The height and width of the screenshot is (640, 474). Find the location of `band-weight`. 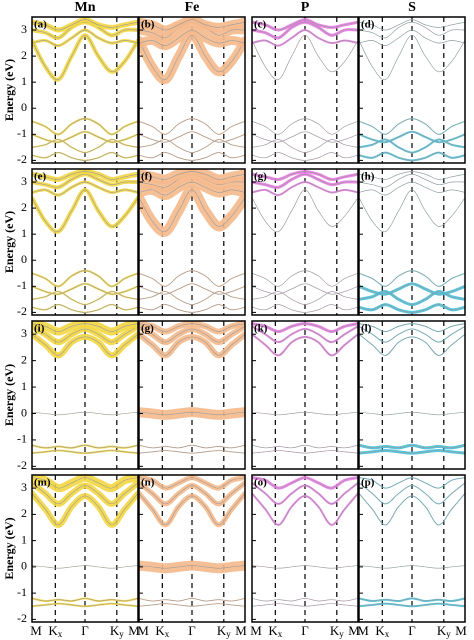

band-weight is located at coordinates (192, 567).